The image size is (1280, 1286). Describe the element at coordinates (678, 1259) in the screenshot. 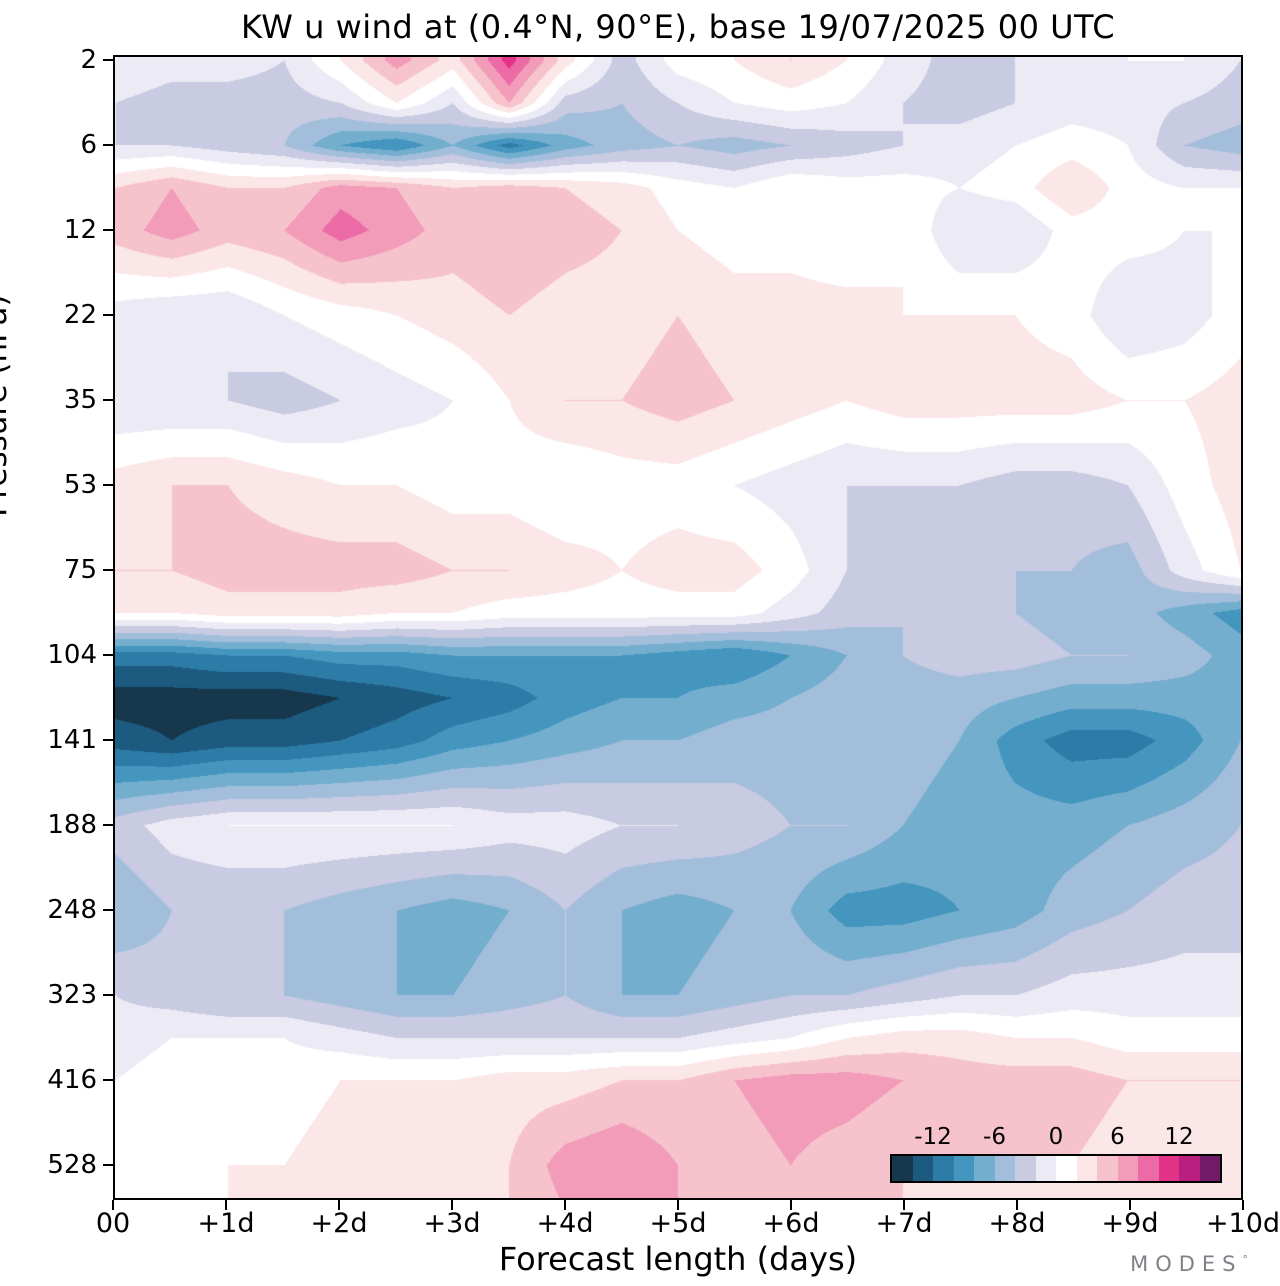

I see `x-axis-label: Forecast length (days)` at that location.